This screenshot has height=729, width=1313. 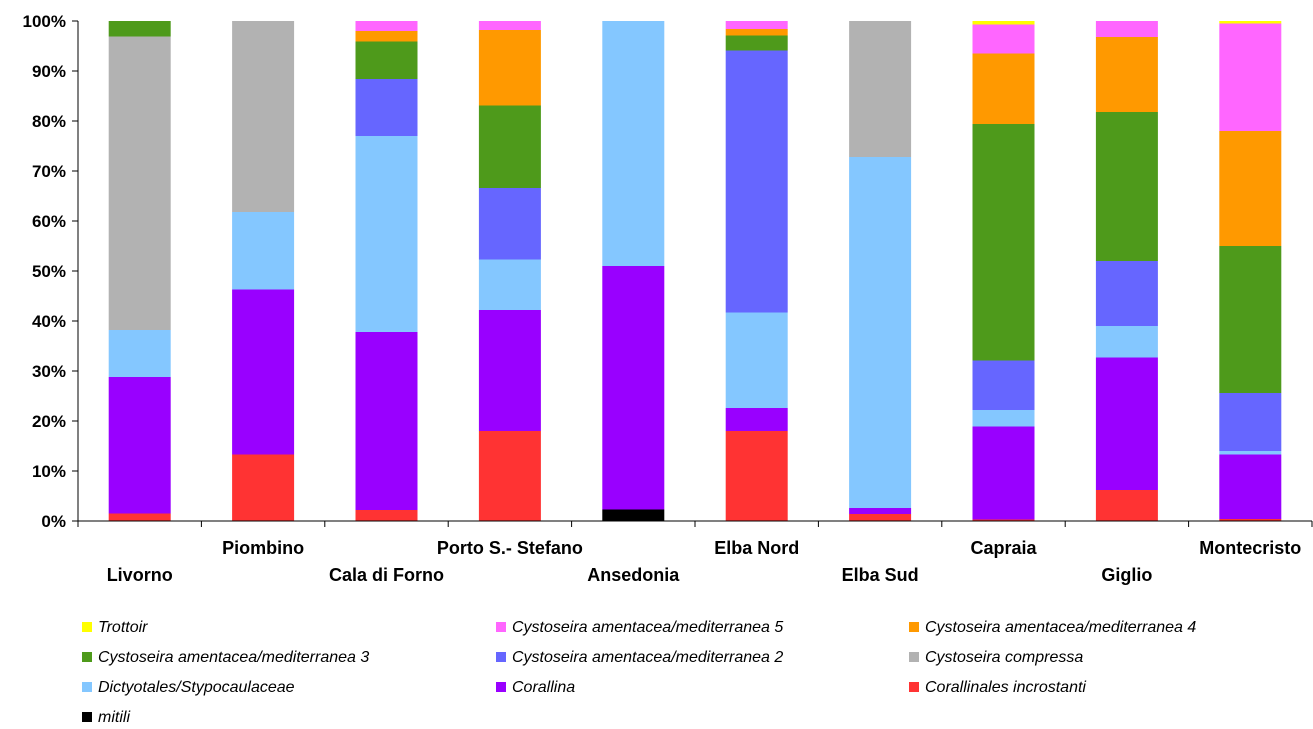 What do you see at coordinates (647, 627) in the screenshot?
I see `legend-label: Cystoseira amentacea/mediterranea 5` at bounding box center [647, 627].